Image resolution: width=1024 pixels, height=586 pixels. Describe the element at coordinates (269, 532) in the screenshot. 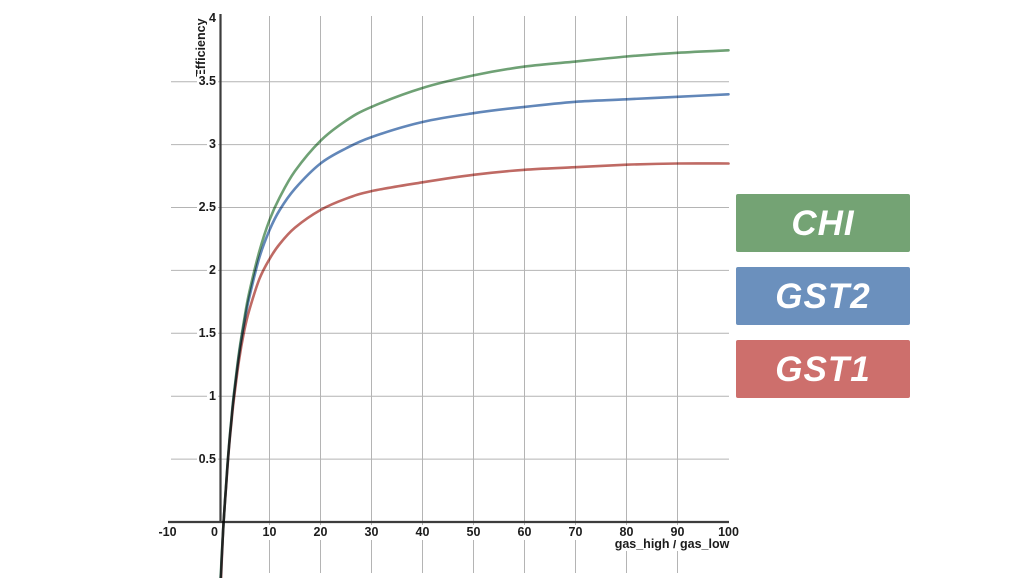

I see `x-tick-label: 10` at that location.